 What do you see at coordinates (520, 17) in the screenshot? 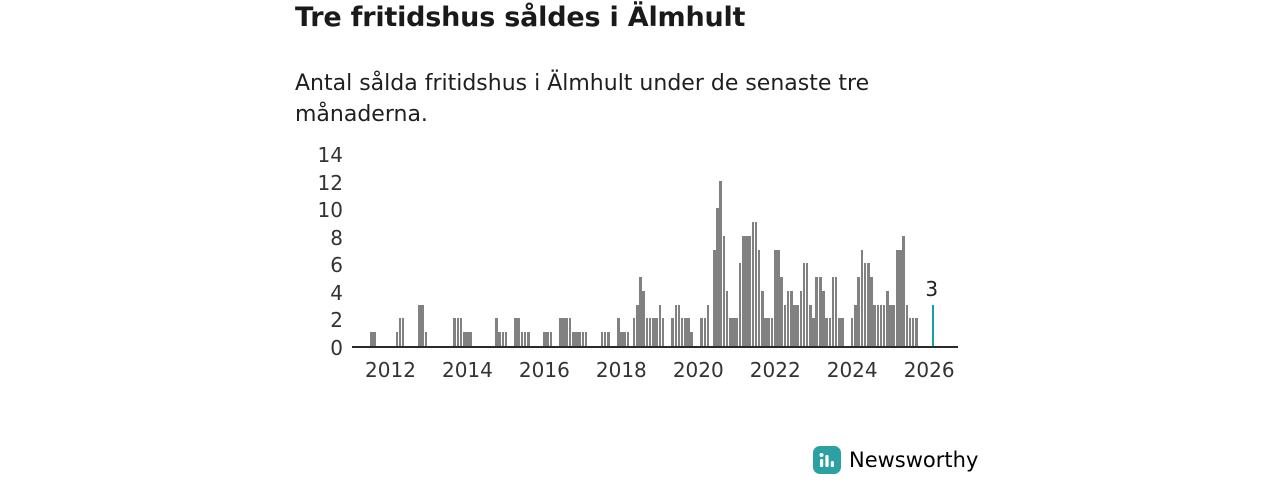
I see `chart-title: Tre fritidshus såldes i Älmhult` at bounding box center [520, 17].